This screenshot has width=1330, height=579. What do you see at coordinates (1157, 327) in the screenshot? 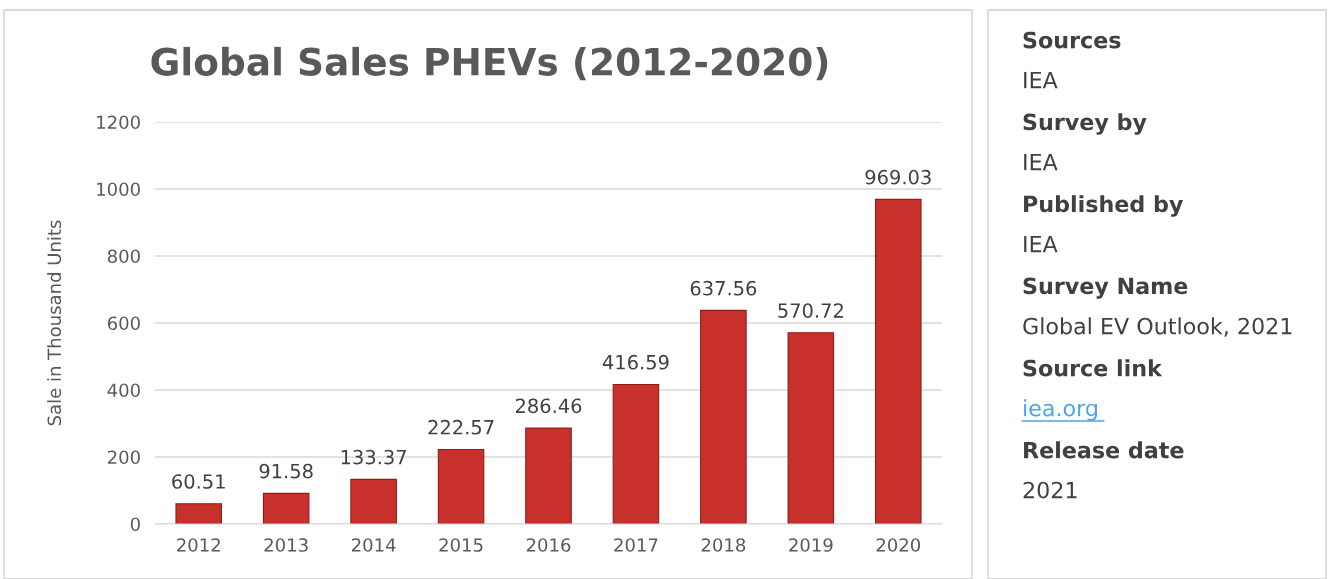
I see `text: Global EV Outlook, 2021` at bounding box center [1157, 327].